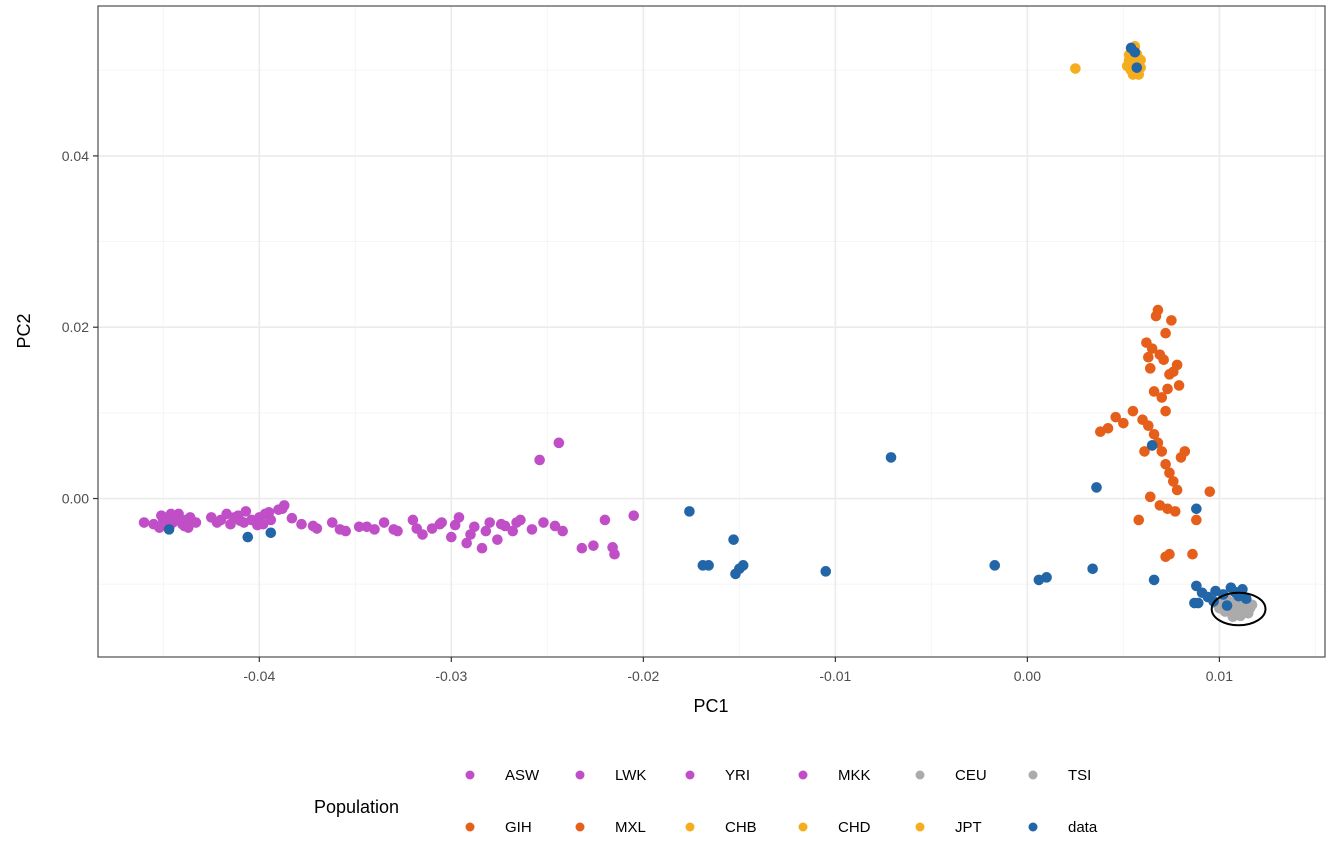  I want to click on legend-items: ASW LWK YRI MKK CEU TSI GIH MXL CHB CHD JPT data, so click(781, 801).